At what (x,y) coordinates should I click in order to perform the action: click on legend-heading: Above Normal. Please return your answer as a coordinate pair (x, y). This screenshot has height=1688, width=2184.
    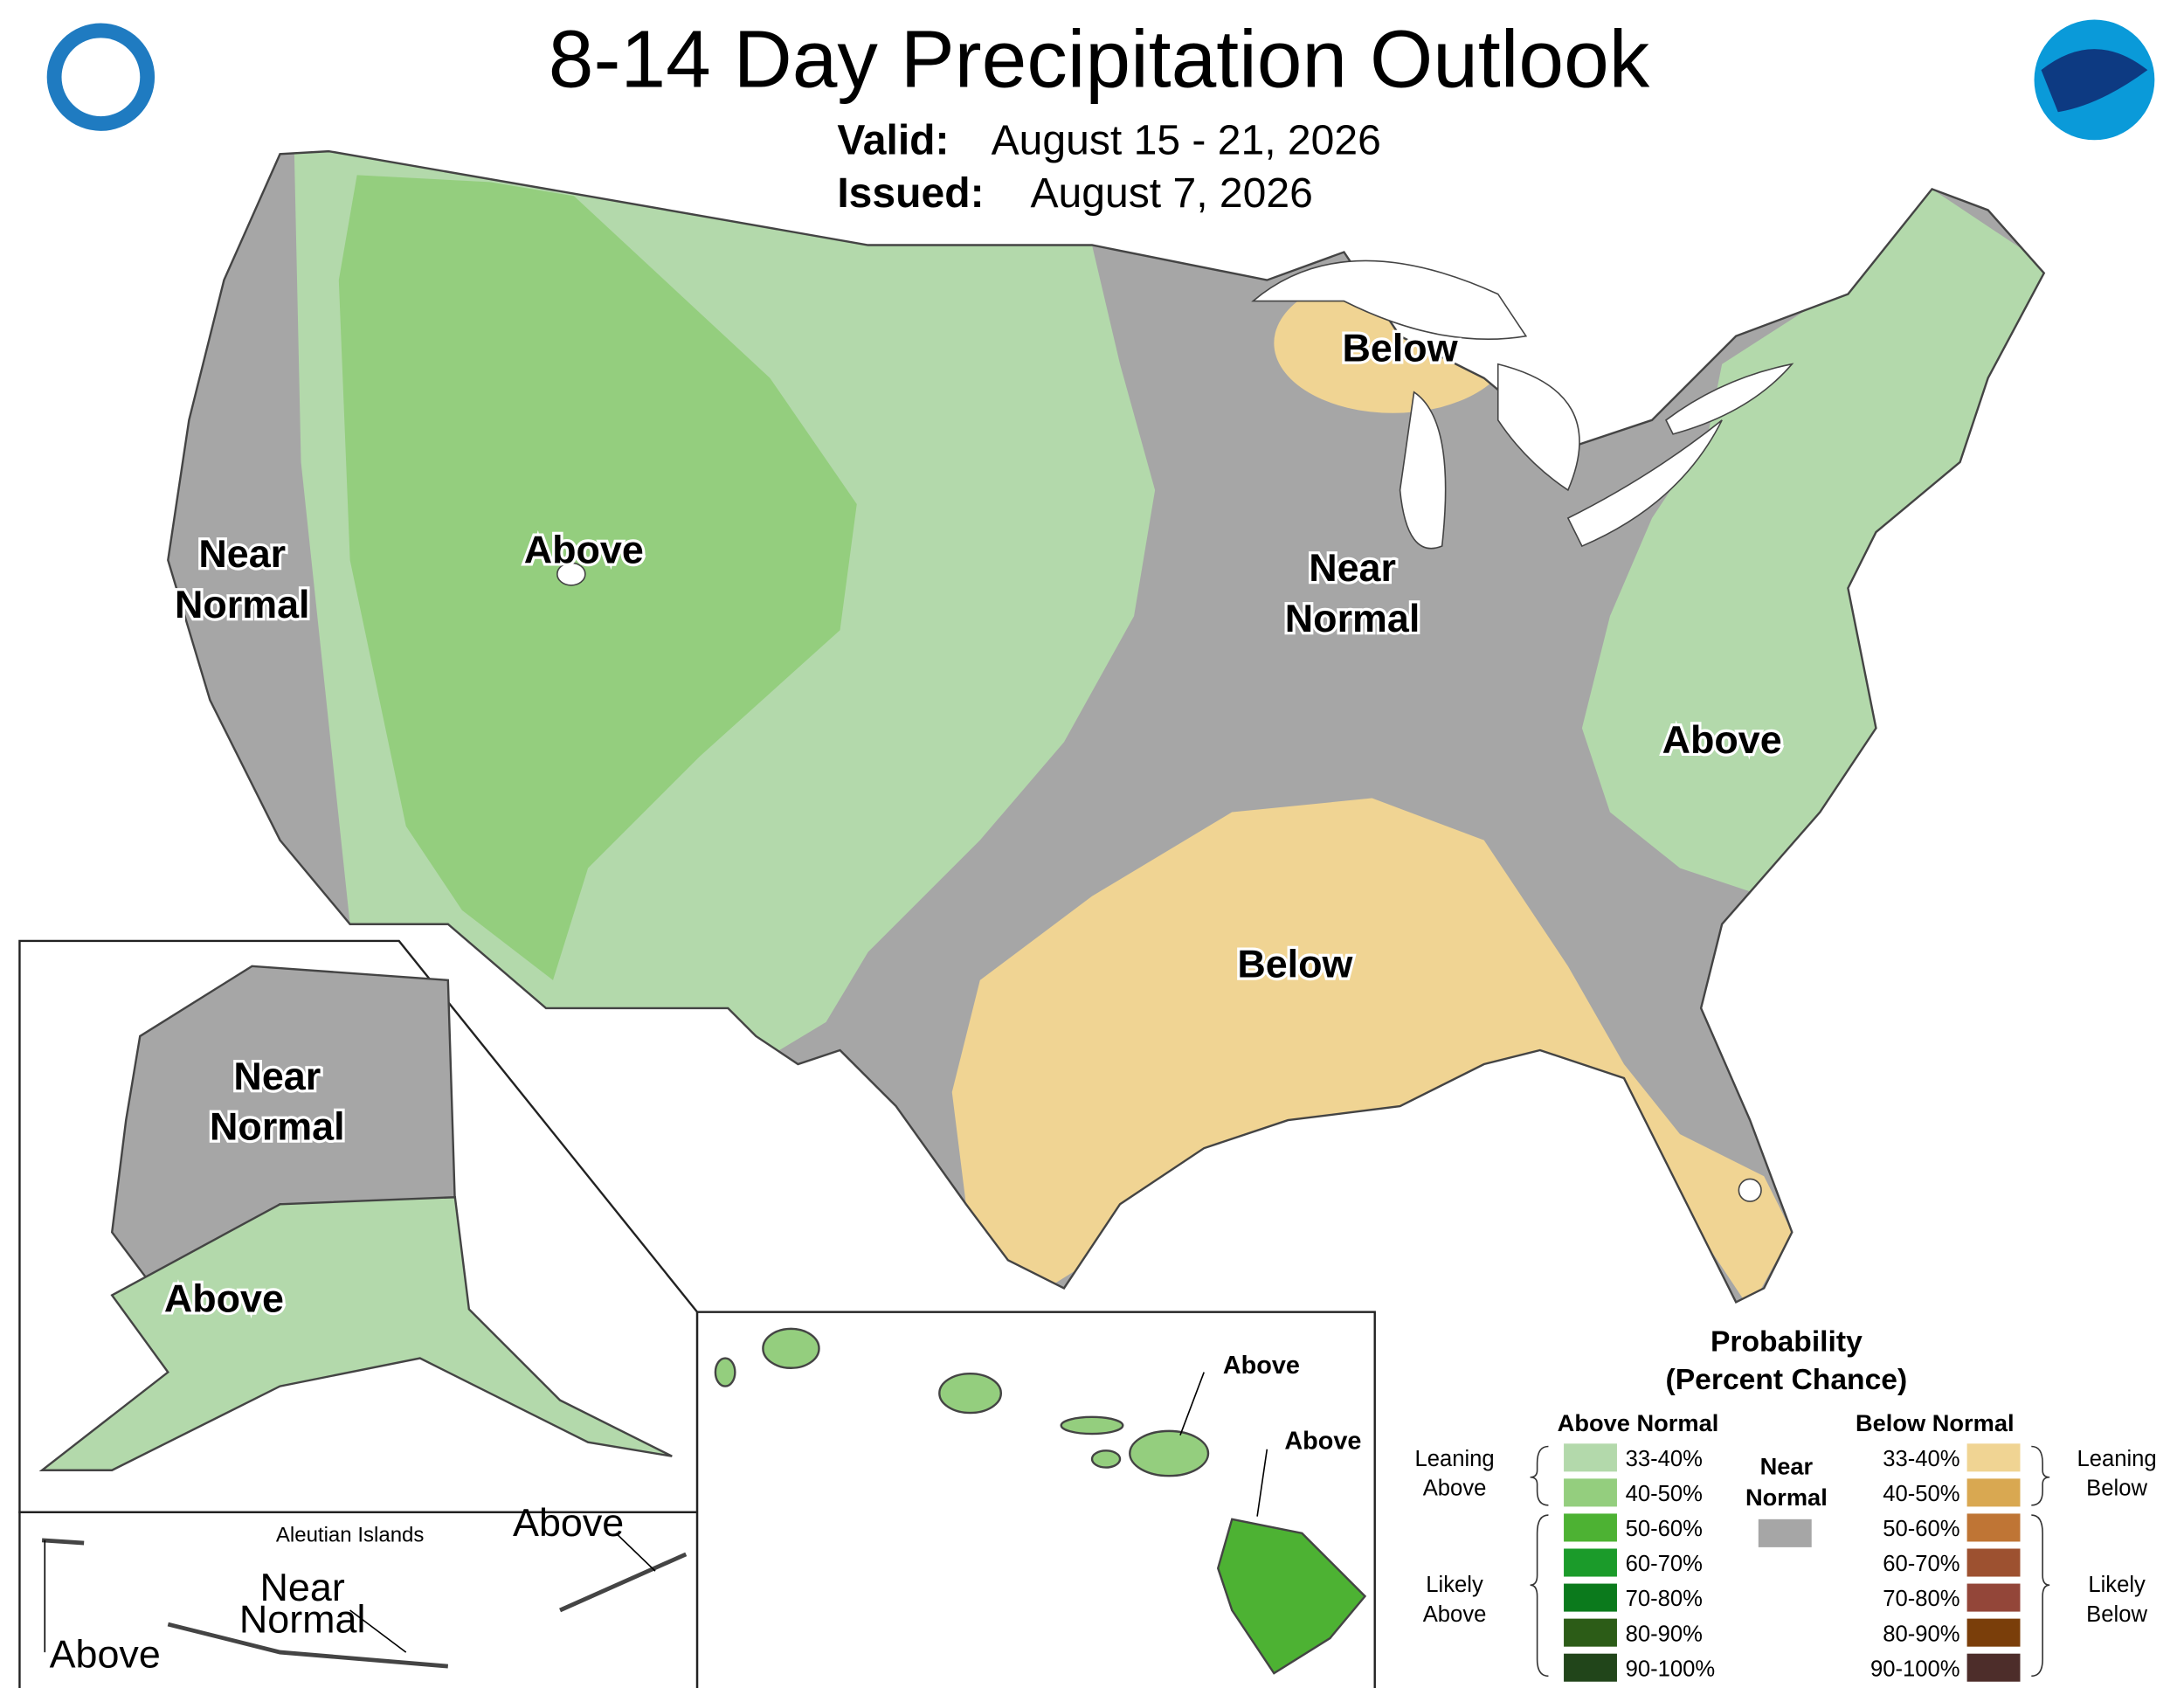
    Looking at the image, I should click on (1638, 1422).